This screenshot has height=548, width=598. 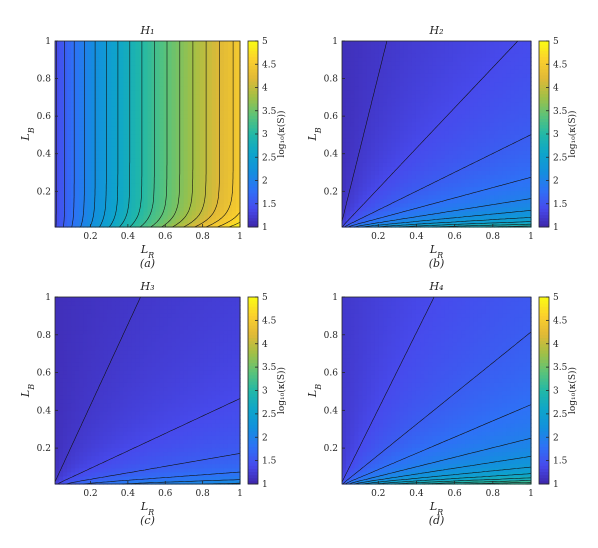 I want to click on y-tick-label: 0.4, so click(x=44, y=155).